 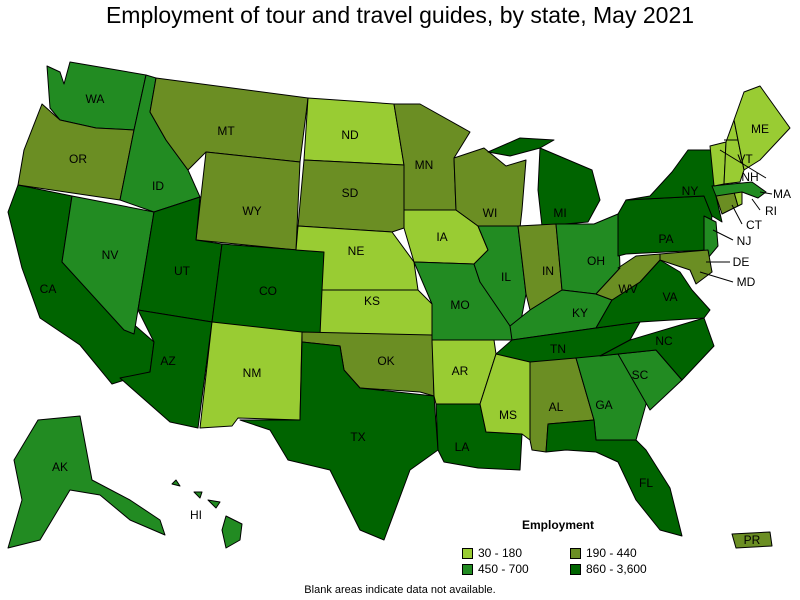 I want to click on state-label-wv: WV, so click(x=627, y=289).